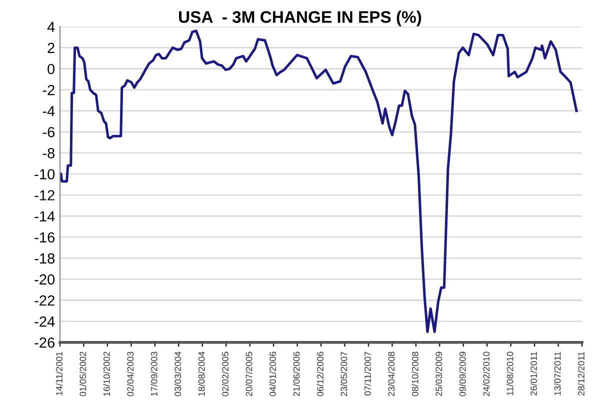  Describe the element at coordinates (59, 374) in the screenshot. I see `x-tick-label: 14/11/2001` at that location.